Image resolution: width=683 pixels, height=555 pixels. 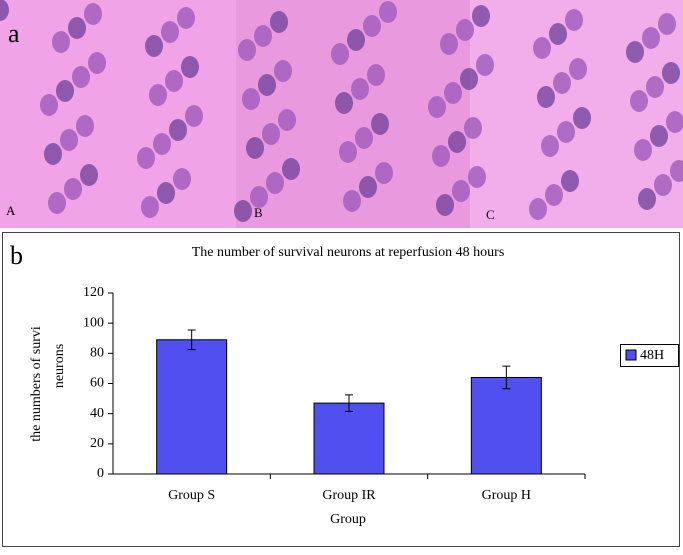 What do you see at coordinates (490, 214) in the screenshot?
I see `image-label: C` at bounding box center [490, 214].